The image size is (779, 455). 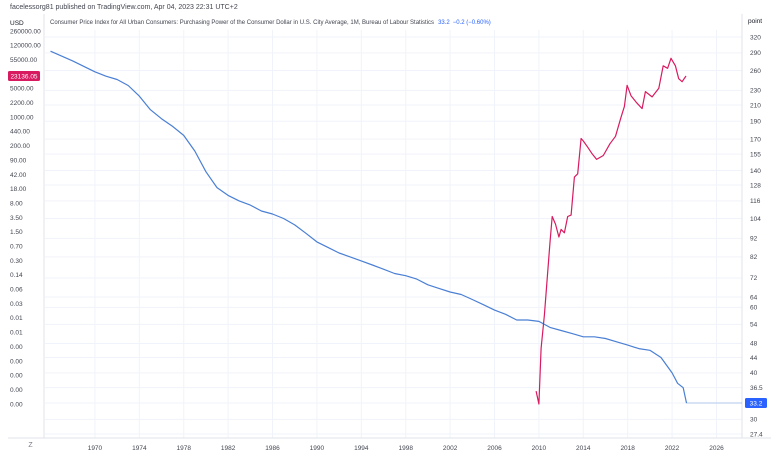 I want to click on left-value-badge, so click(x=24, y=76).